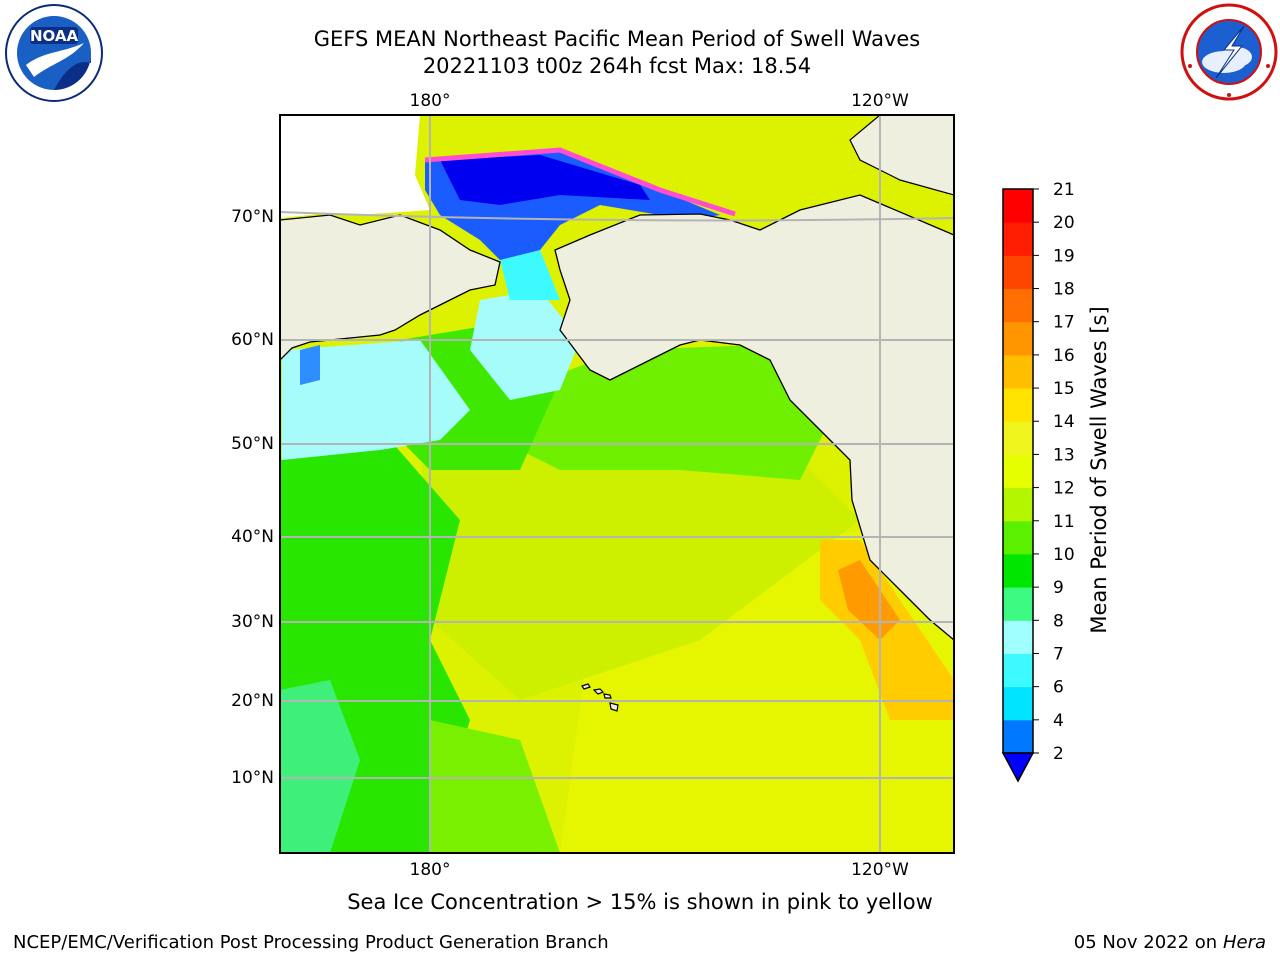 Image resolution: width=1280 pixels, height=960 pixels. Describe the element at coordinates (252, 217) in the screenshot. I see `lat-label-70n: 70°N` at that location.